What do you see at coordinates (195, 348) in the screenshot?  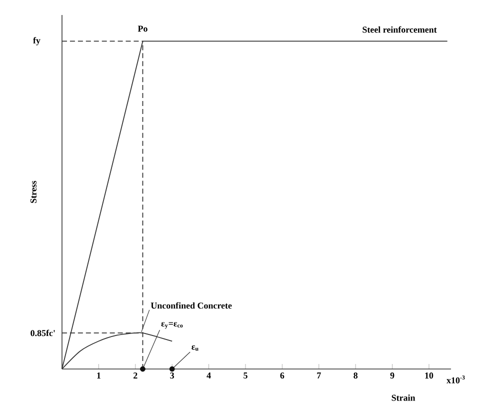 I see `annotation: ε$_{u}$` at bounding box center [195, 348].